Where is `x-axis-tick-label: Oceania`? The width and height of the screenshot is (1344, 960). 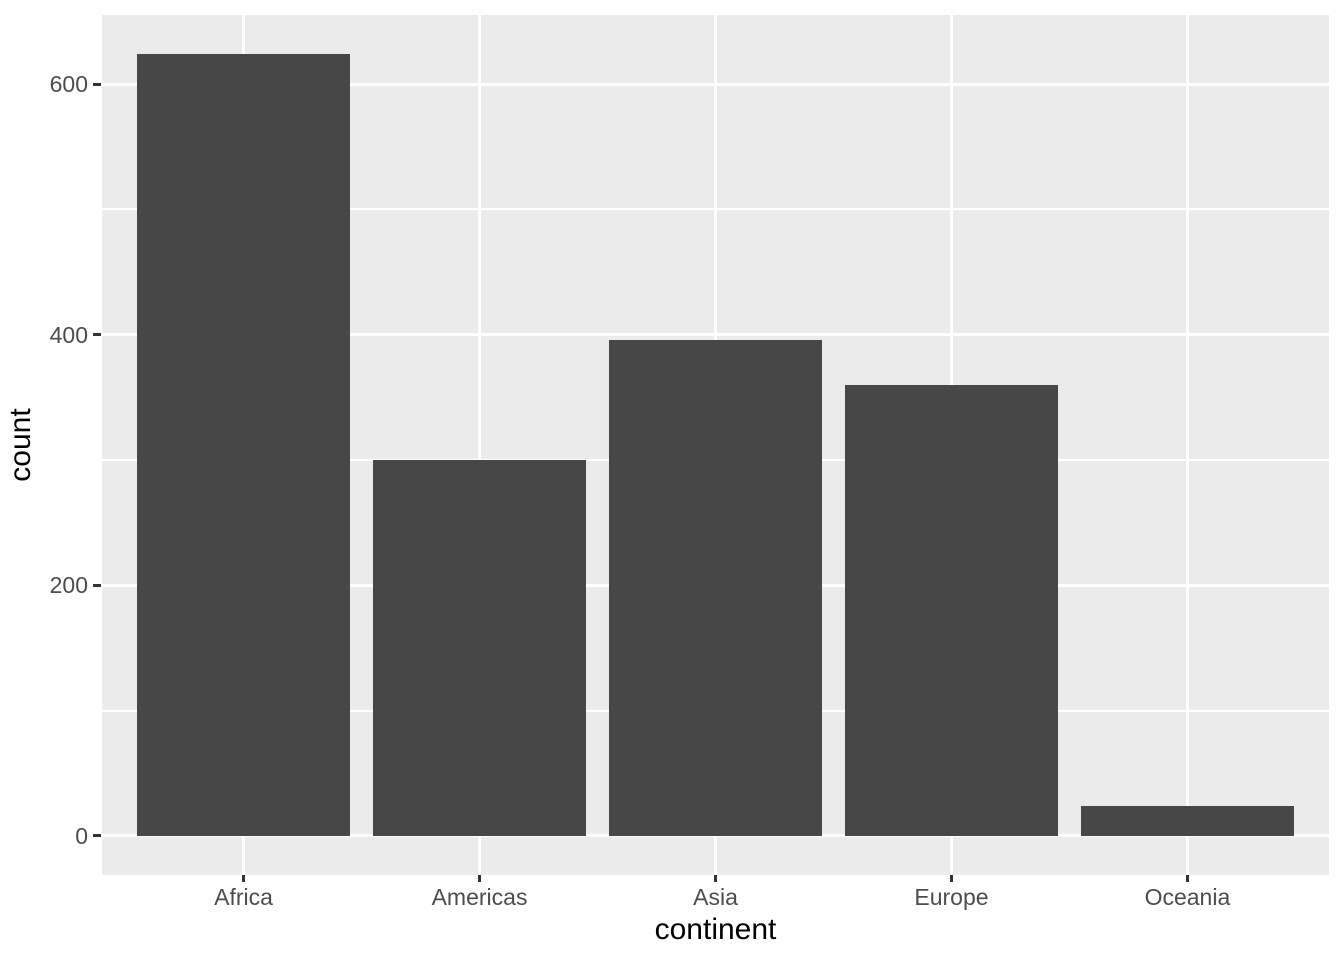
x-axis-tick-label: Oceania is located at coordinates (1187, 897).